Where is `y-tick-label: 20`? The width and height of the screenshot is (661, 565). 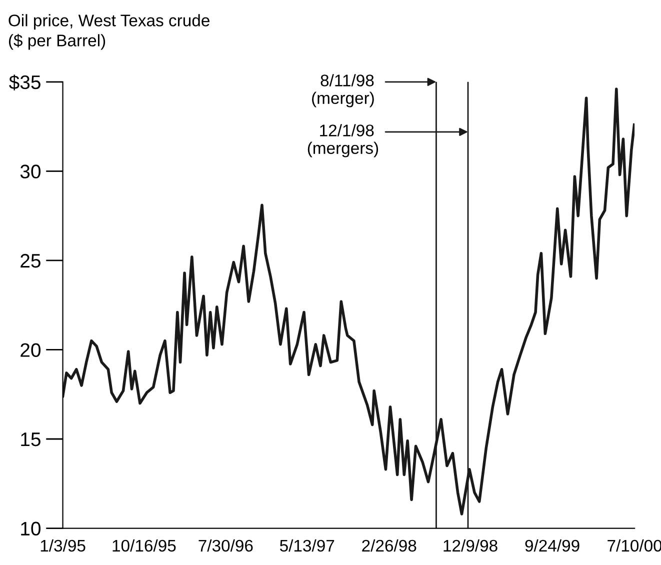 y-tick-label: 20 is located at coordinates (30, 350).